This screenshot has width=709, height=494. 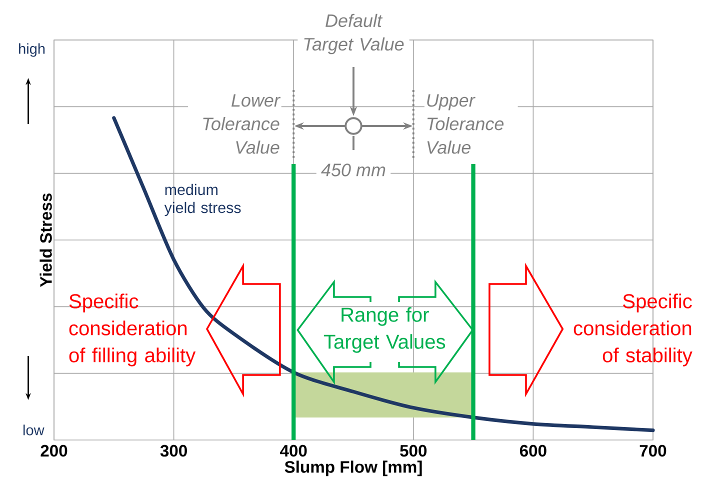 What do you see at coordinates (32, 50) in the screenshot?
I see `text: high` at bounding box center [32, 50].